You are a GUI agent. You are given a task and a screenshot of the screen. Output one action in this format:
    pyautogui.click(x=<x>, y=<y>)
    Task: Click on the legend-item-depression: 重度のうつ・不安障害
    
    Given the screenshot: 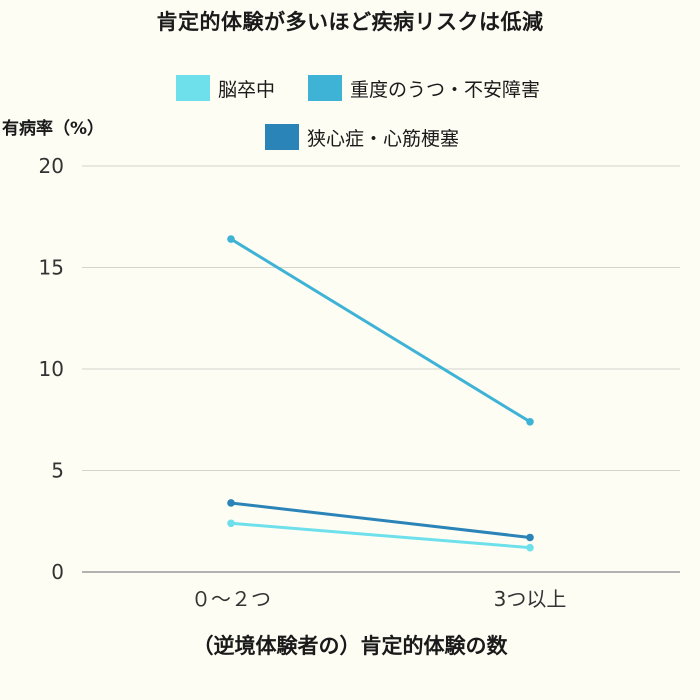 What is the action you would take?
    pyautogui.click(x=424, y=88)
    